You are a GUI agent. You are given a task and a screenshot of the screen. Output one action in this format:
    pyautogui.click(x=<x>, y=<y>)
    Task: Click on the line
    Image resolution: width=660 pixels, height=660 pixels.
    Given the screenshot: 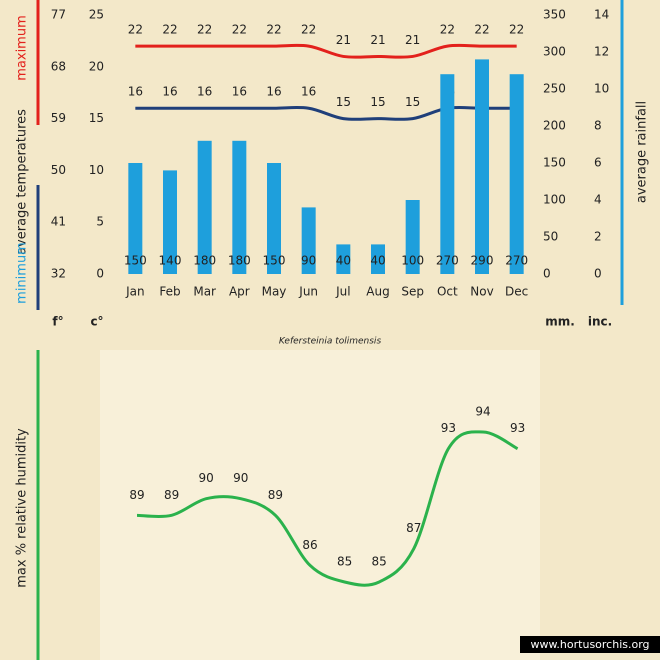 What is the action you would take?
    pyautogui.click(x=326, y=51)
    